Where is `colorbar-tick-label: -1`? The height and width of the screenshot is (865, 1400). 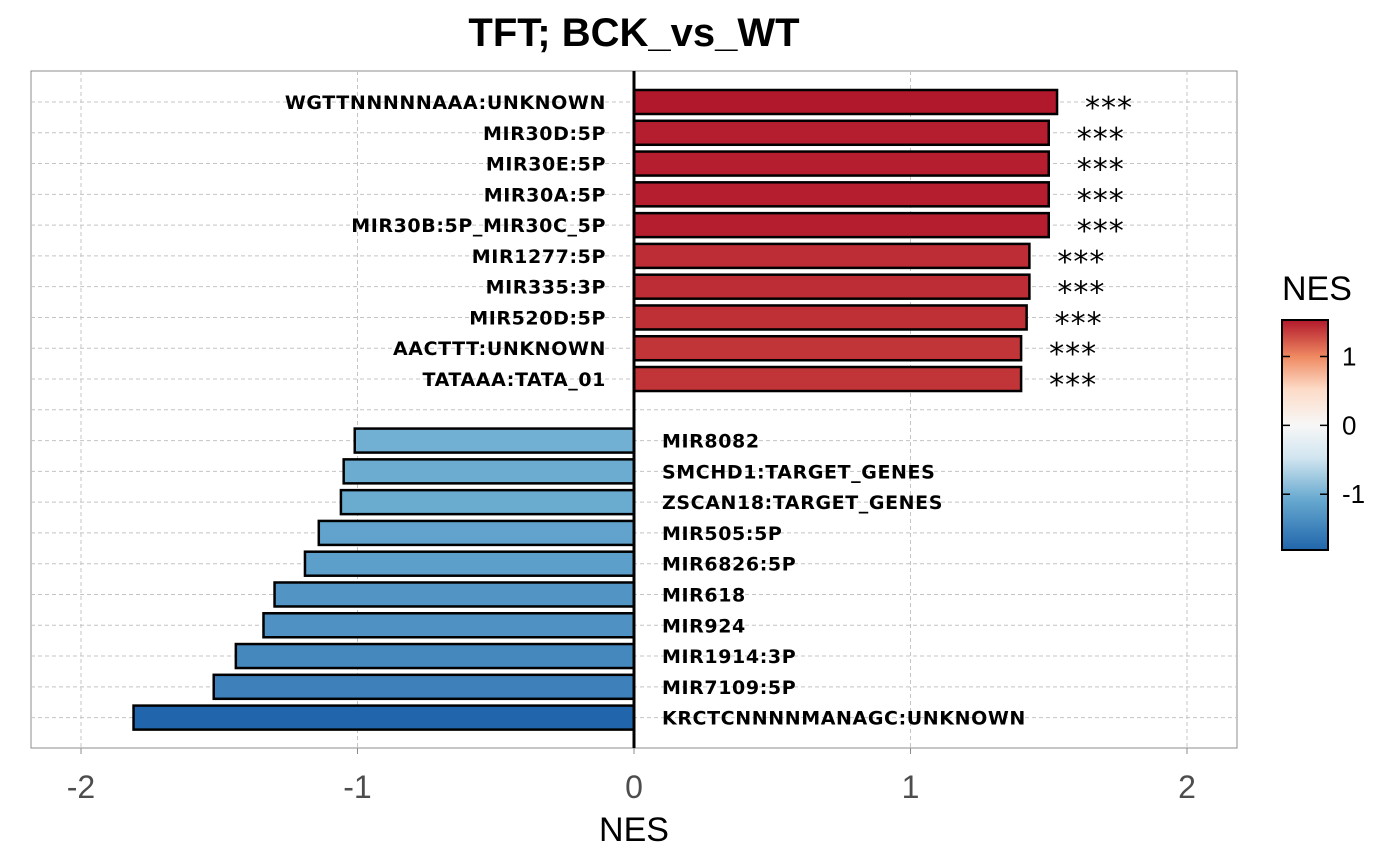
colorbar-tick-label: -1 is located at coordinates (1353, 494).